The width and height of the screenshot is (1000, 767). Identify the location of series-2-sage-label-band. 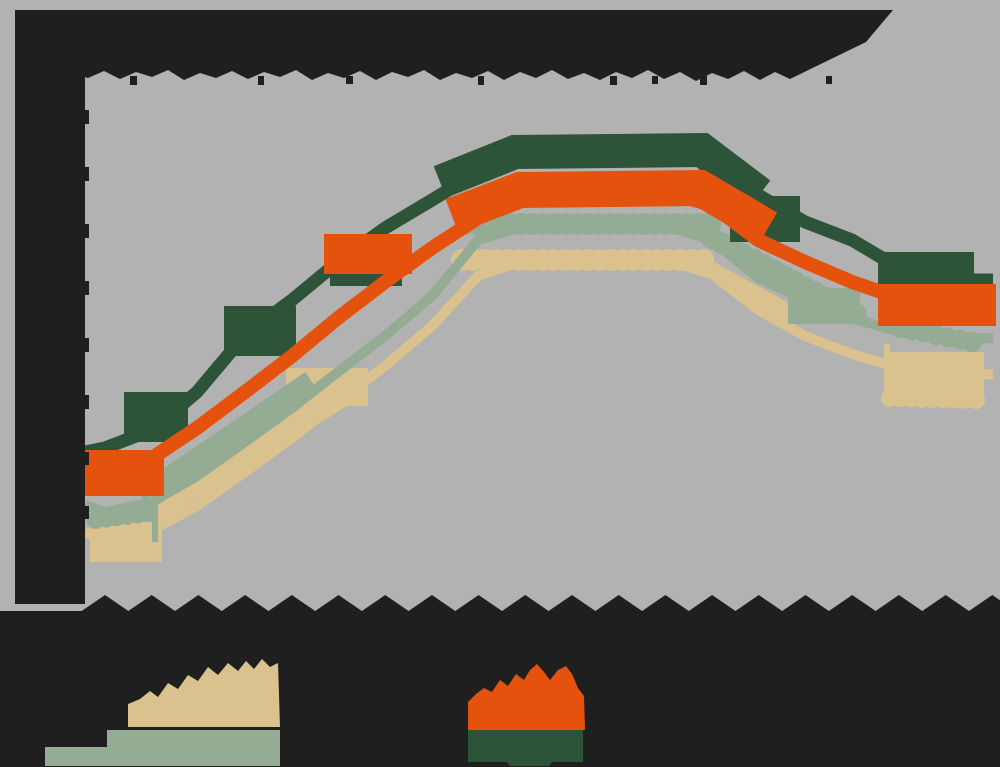
(231, 437).